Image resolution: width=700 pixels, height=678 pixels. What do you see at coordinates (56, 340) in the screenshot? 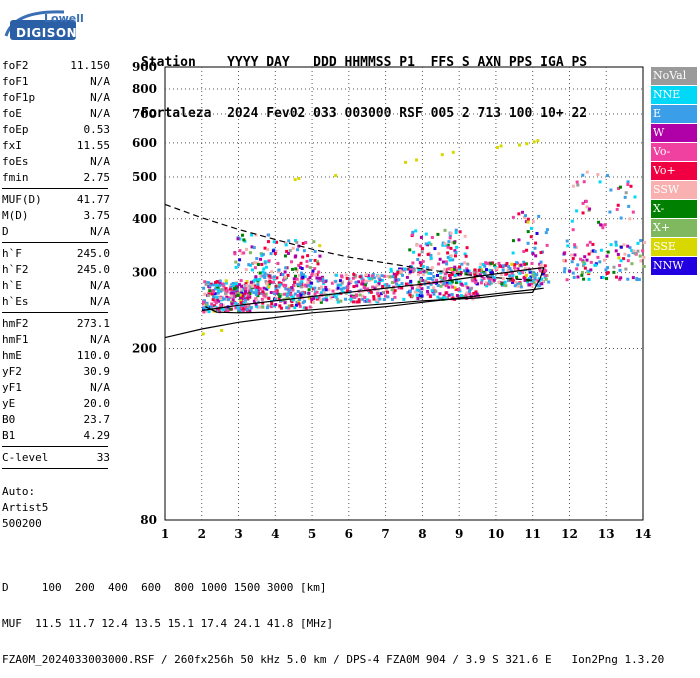
I see `param-row: hmF1 N/A` at bounding box center [56, 340].